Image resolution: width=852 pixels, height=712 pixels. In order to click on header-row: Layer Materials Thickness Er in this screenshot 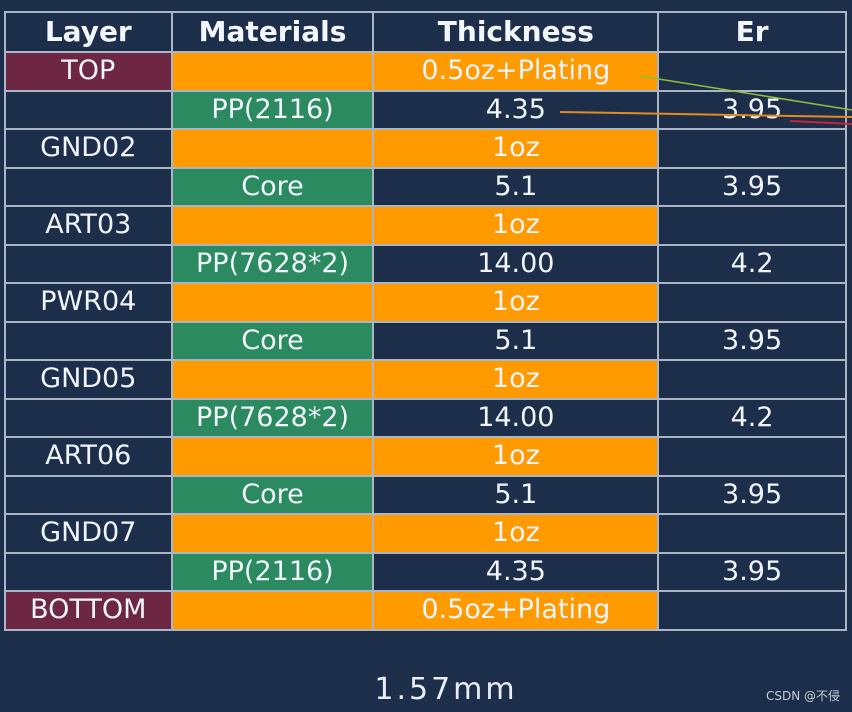, I will do `click(425, 32)`.